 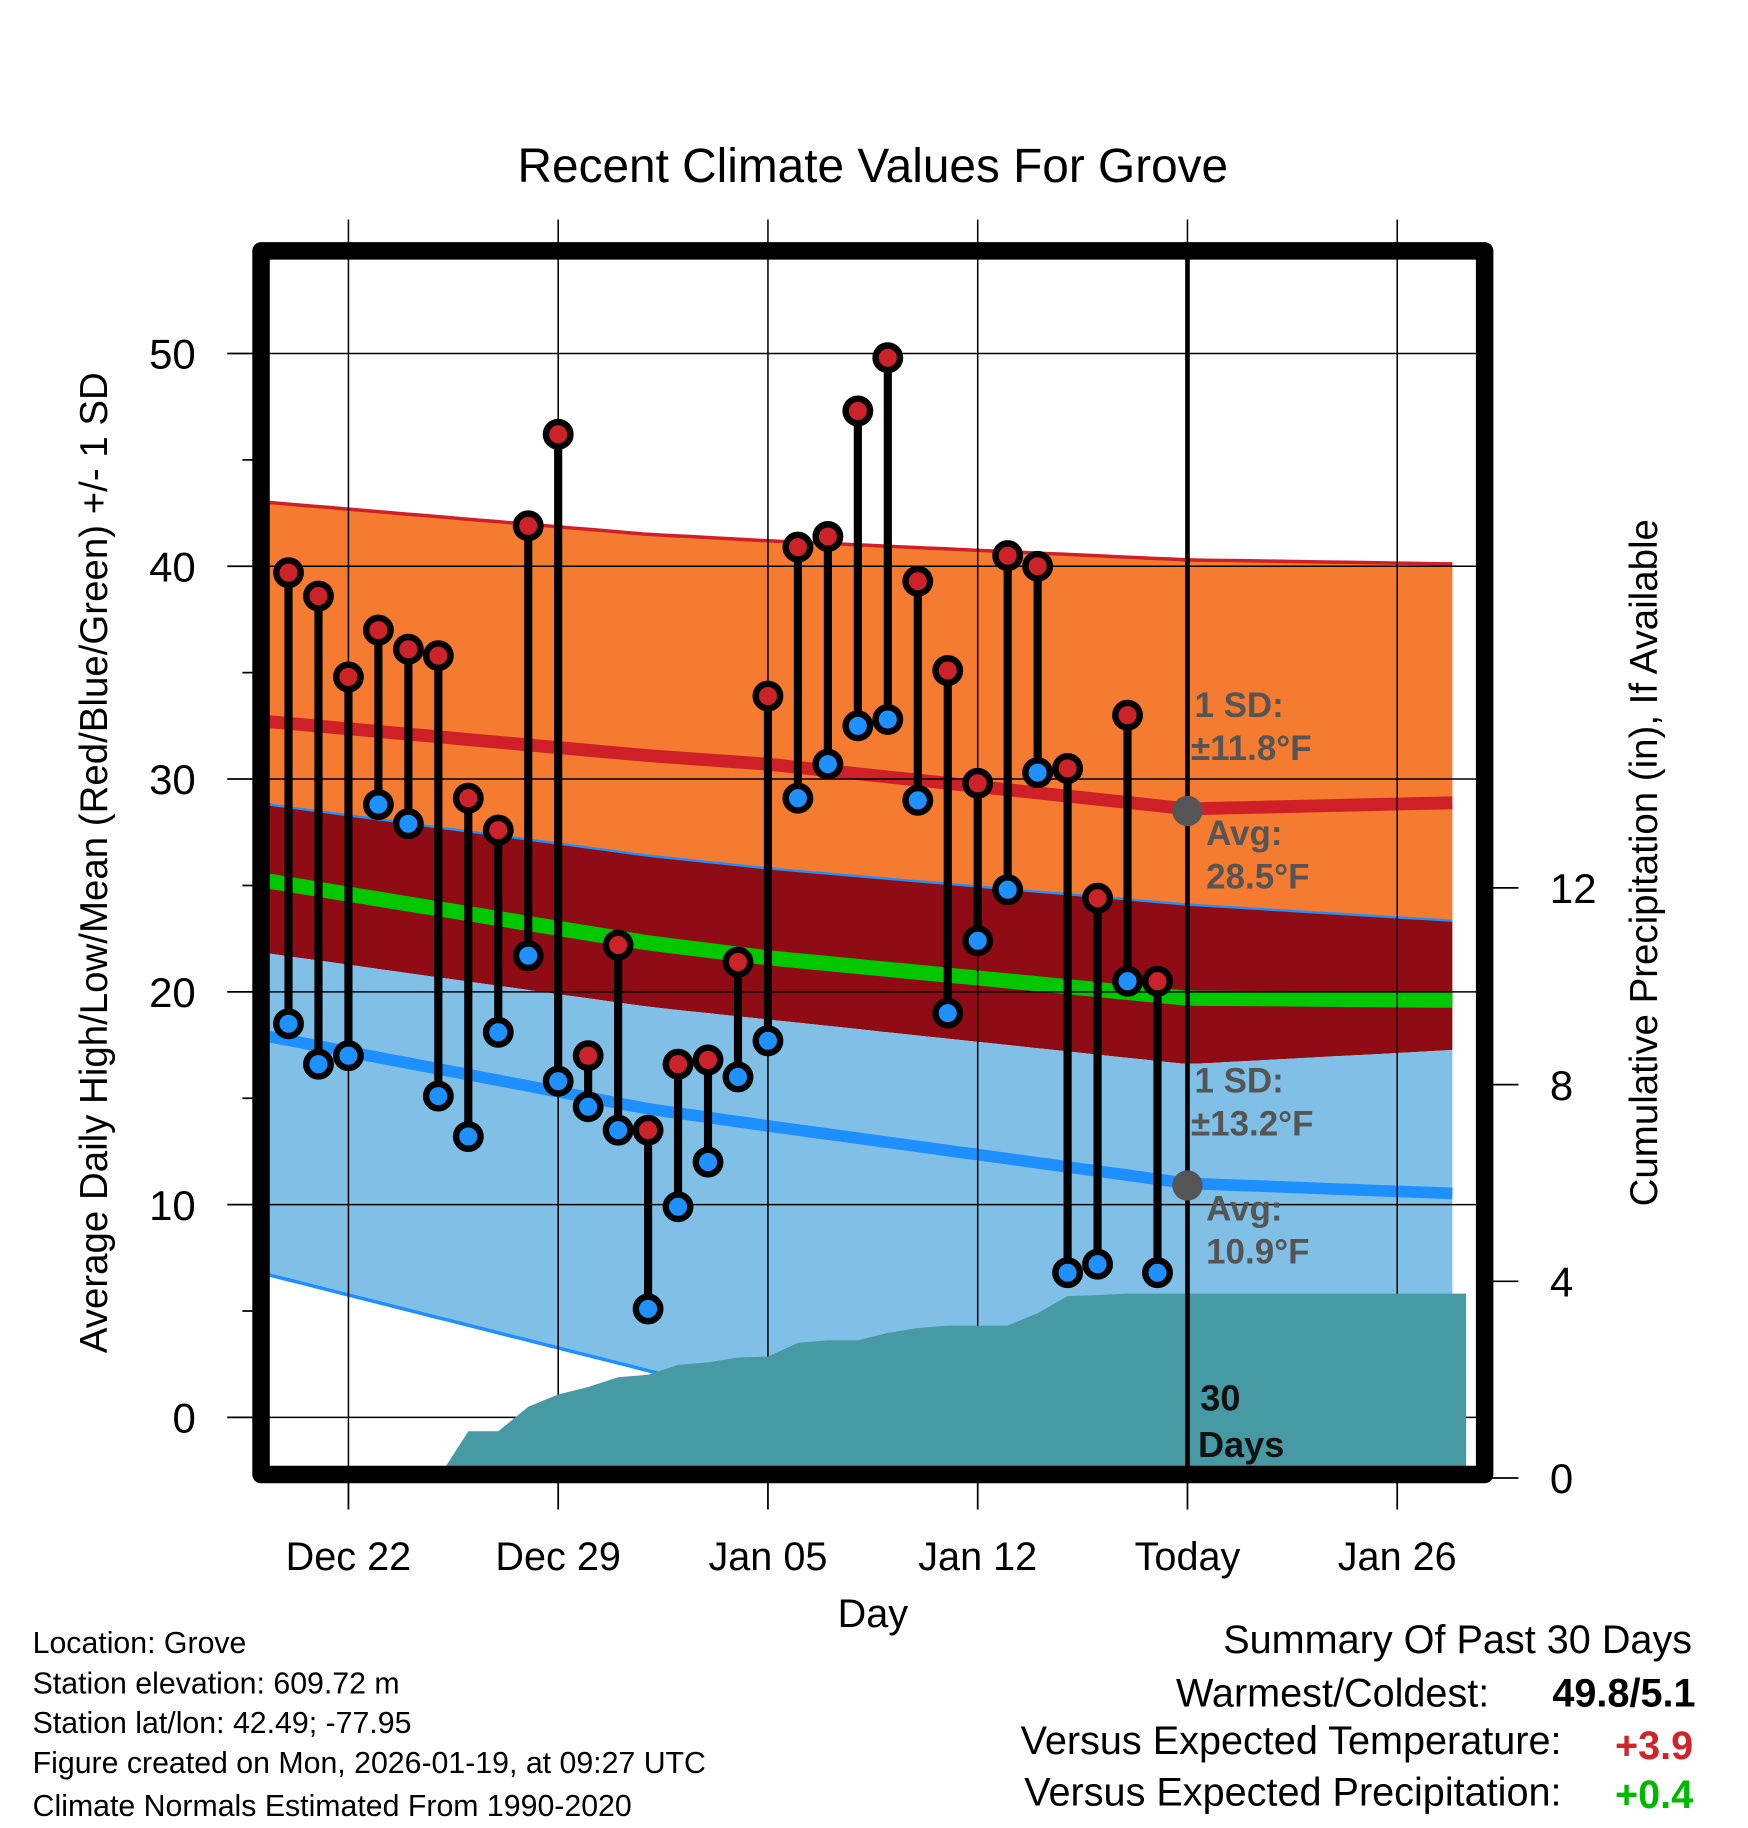 What do you see at coordinates (1188, 1557) in the screenshot?
I see `x-tick-label: Today` at bounding box center [1188, 1557].